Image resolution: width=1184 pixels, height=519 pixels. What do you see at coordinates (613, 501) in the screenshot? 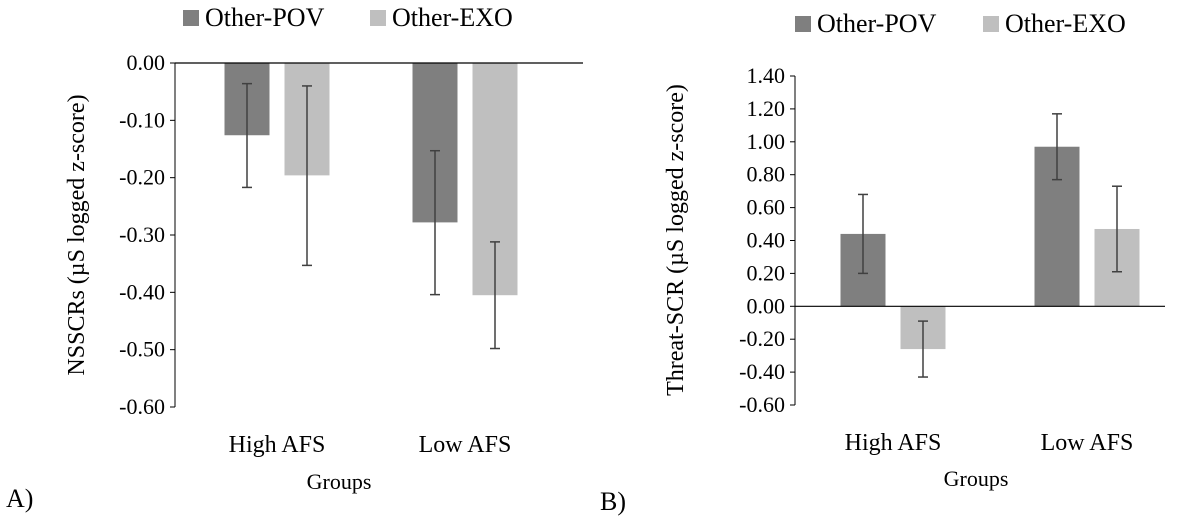
I see `panel-label: B)` at bounding box center [613, 501].